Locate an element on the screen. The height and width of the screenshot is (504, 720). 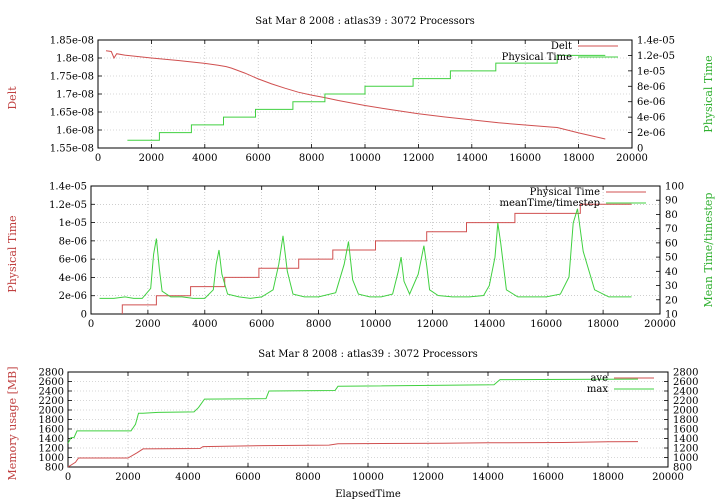
y2-tick-label: 70 is located at coordinates (671, 229).